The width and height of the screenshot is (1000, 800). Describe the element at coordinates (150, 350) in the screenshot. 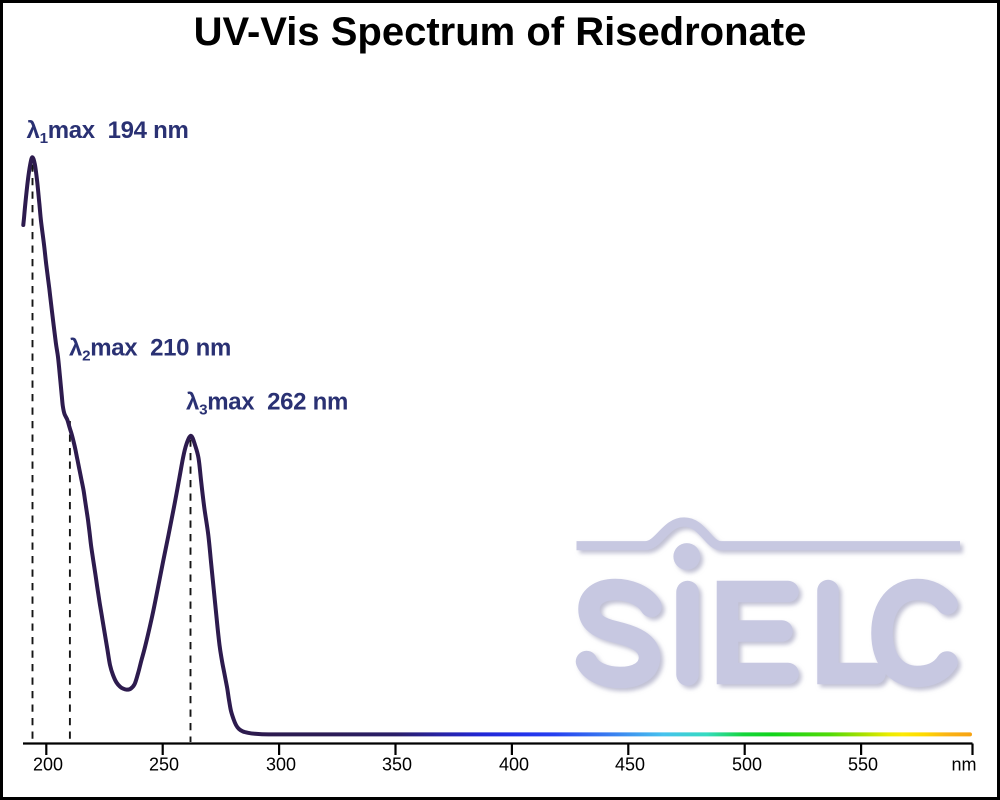

I see `svg-text: λ2max 210 nm` at that location.